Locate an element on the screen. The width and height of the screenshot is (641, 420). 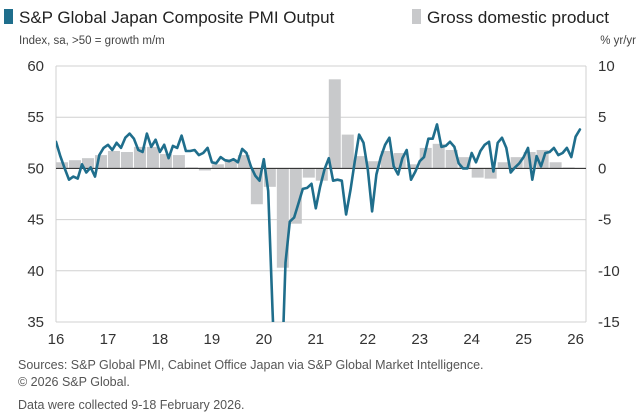
right-tick-label: -15 is located at coordinates (609, 322).